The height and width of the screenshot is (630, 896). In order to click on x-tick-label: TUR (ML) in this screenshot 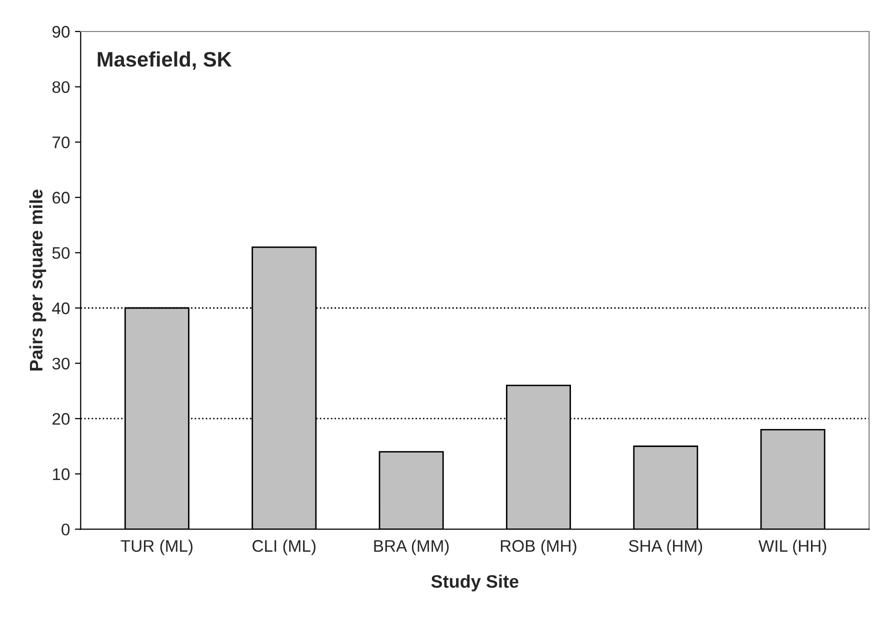, I will do `click(156, 548)`.